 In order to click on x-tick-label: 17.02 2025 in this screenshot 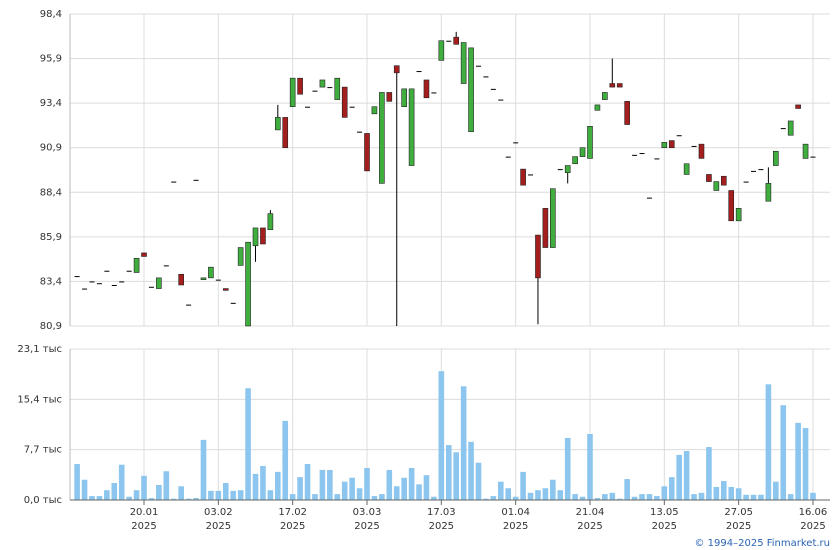, I will do `click(292, 519)`.